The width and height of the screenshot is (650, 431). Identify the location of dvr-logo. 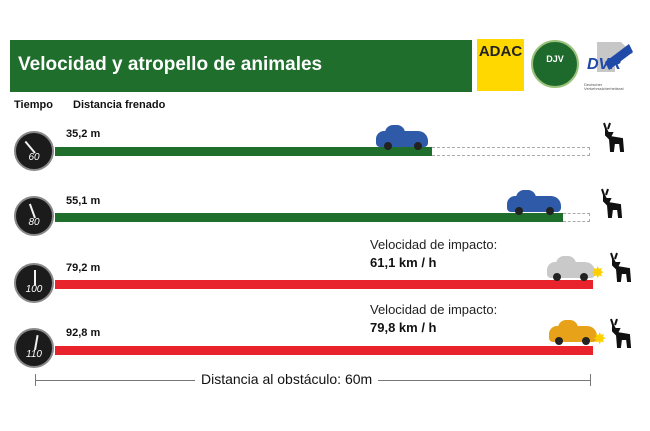
(610, 67).